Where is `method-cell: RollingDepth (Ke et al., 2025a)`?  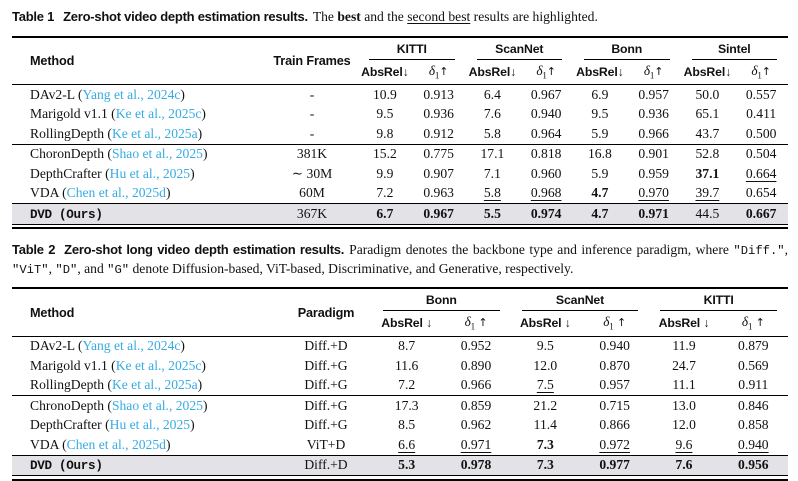
method-cell: RollingDepth (Ke et al., 2025a) is located at coordinates (146, 386).